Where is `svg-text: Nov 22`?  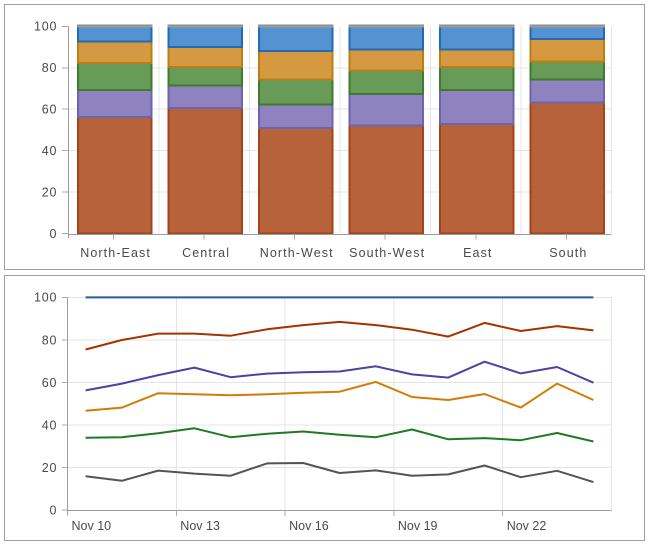
svg-text: Nov 22 is located at coordinates (527, 526).